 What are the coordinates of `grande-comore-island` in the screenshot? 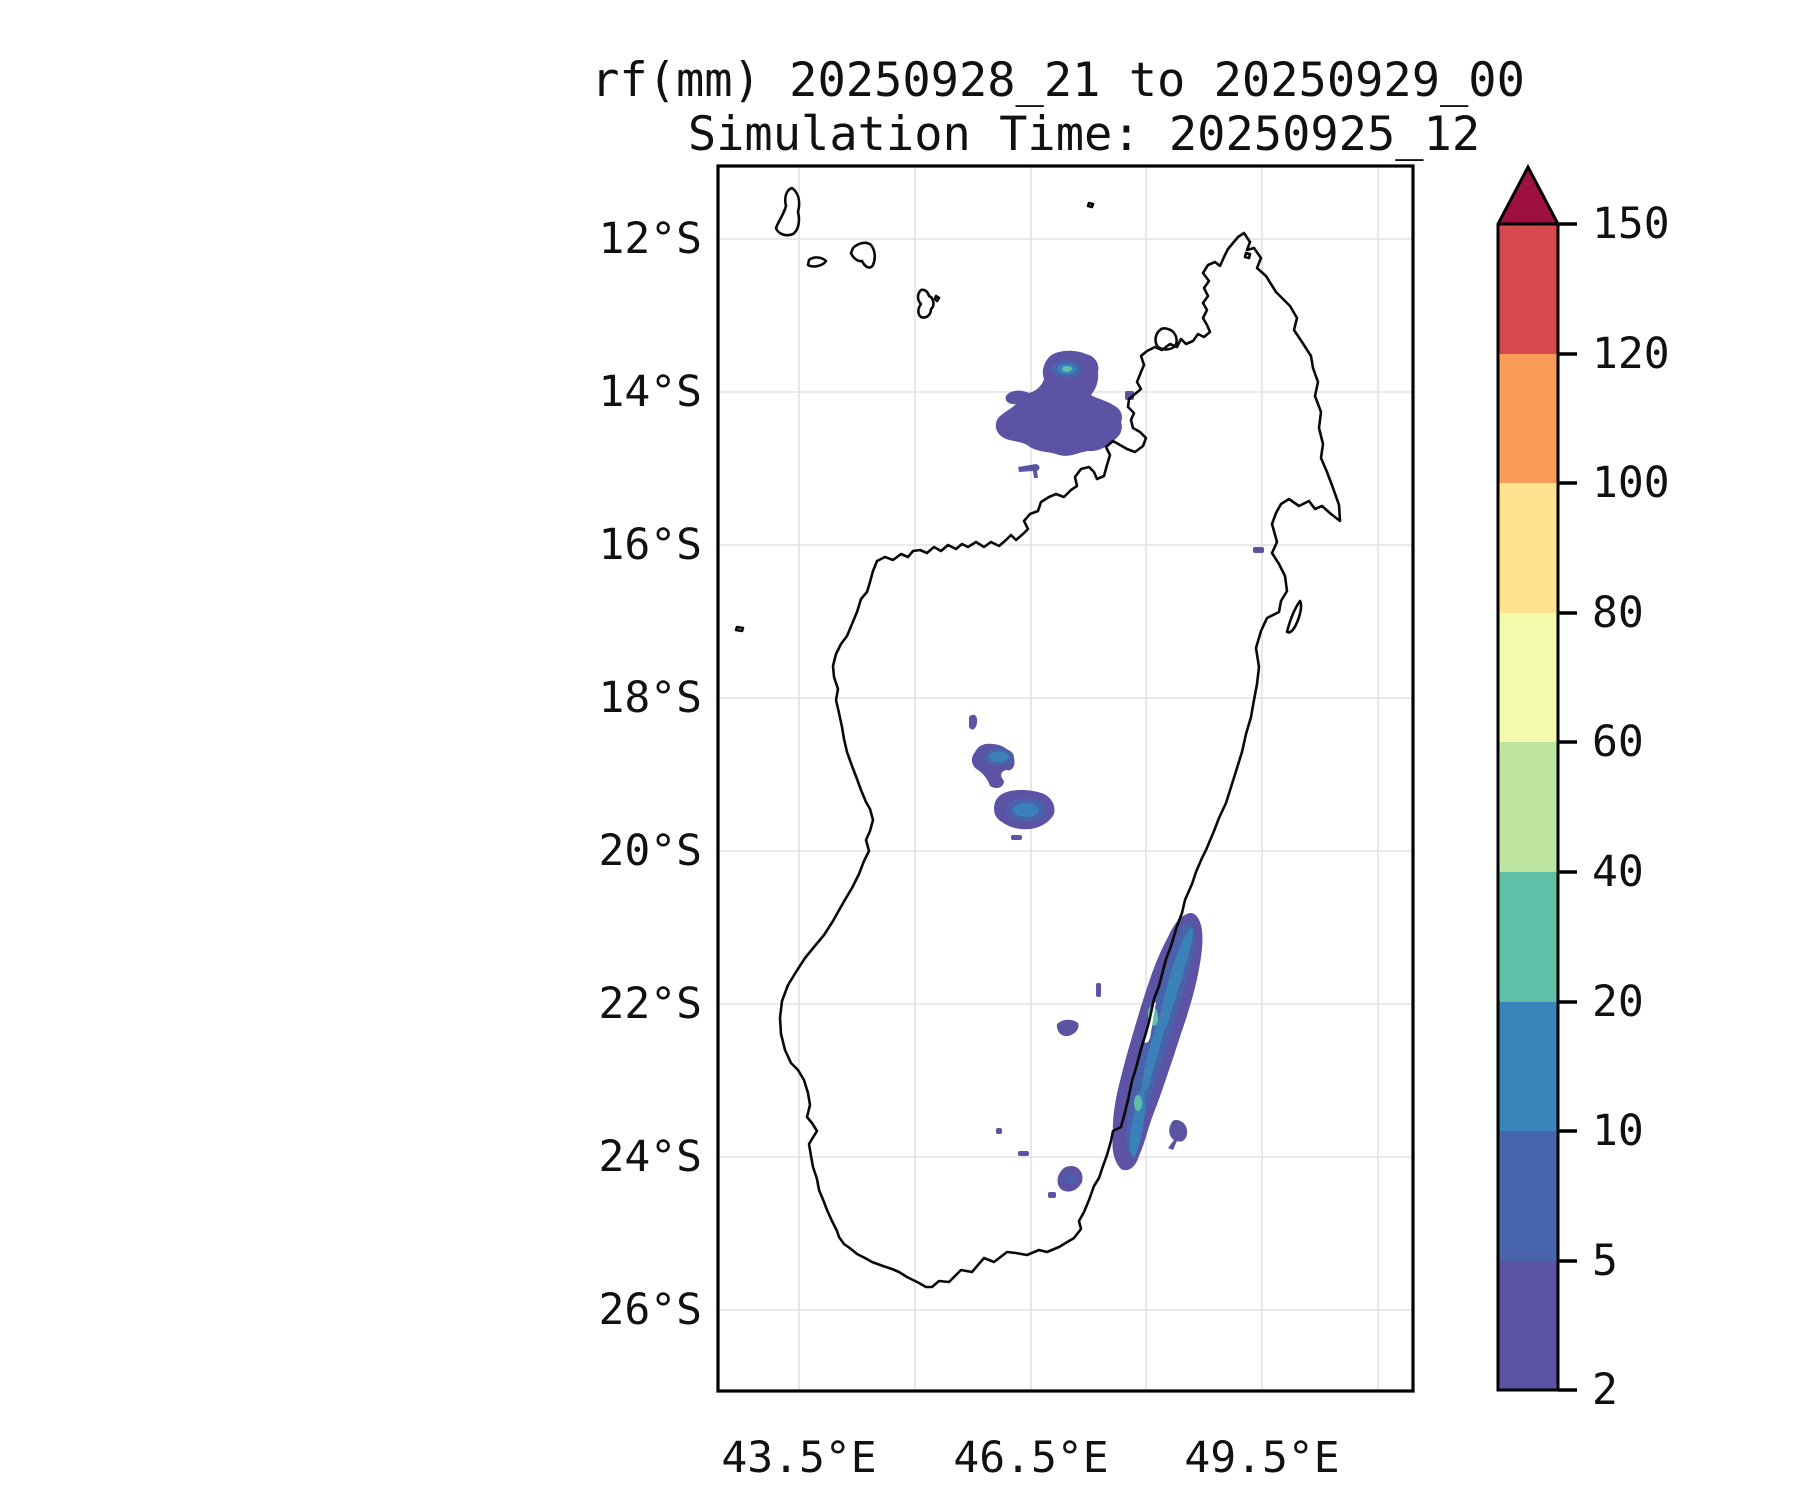 It's located at (787, 211).